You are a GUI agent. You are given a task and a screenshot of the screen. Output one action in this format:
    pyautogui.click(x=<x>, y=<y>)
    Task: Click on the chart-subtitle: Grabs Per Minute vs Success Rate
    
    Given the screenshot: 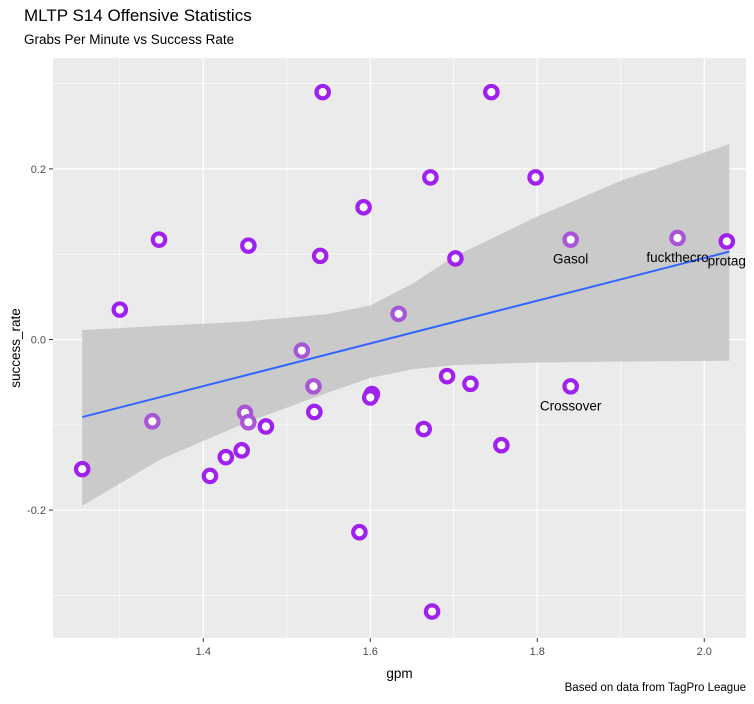 What is the action you would take?
    pyautogui.click(x=129, y=39)
    